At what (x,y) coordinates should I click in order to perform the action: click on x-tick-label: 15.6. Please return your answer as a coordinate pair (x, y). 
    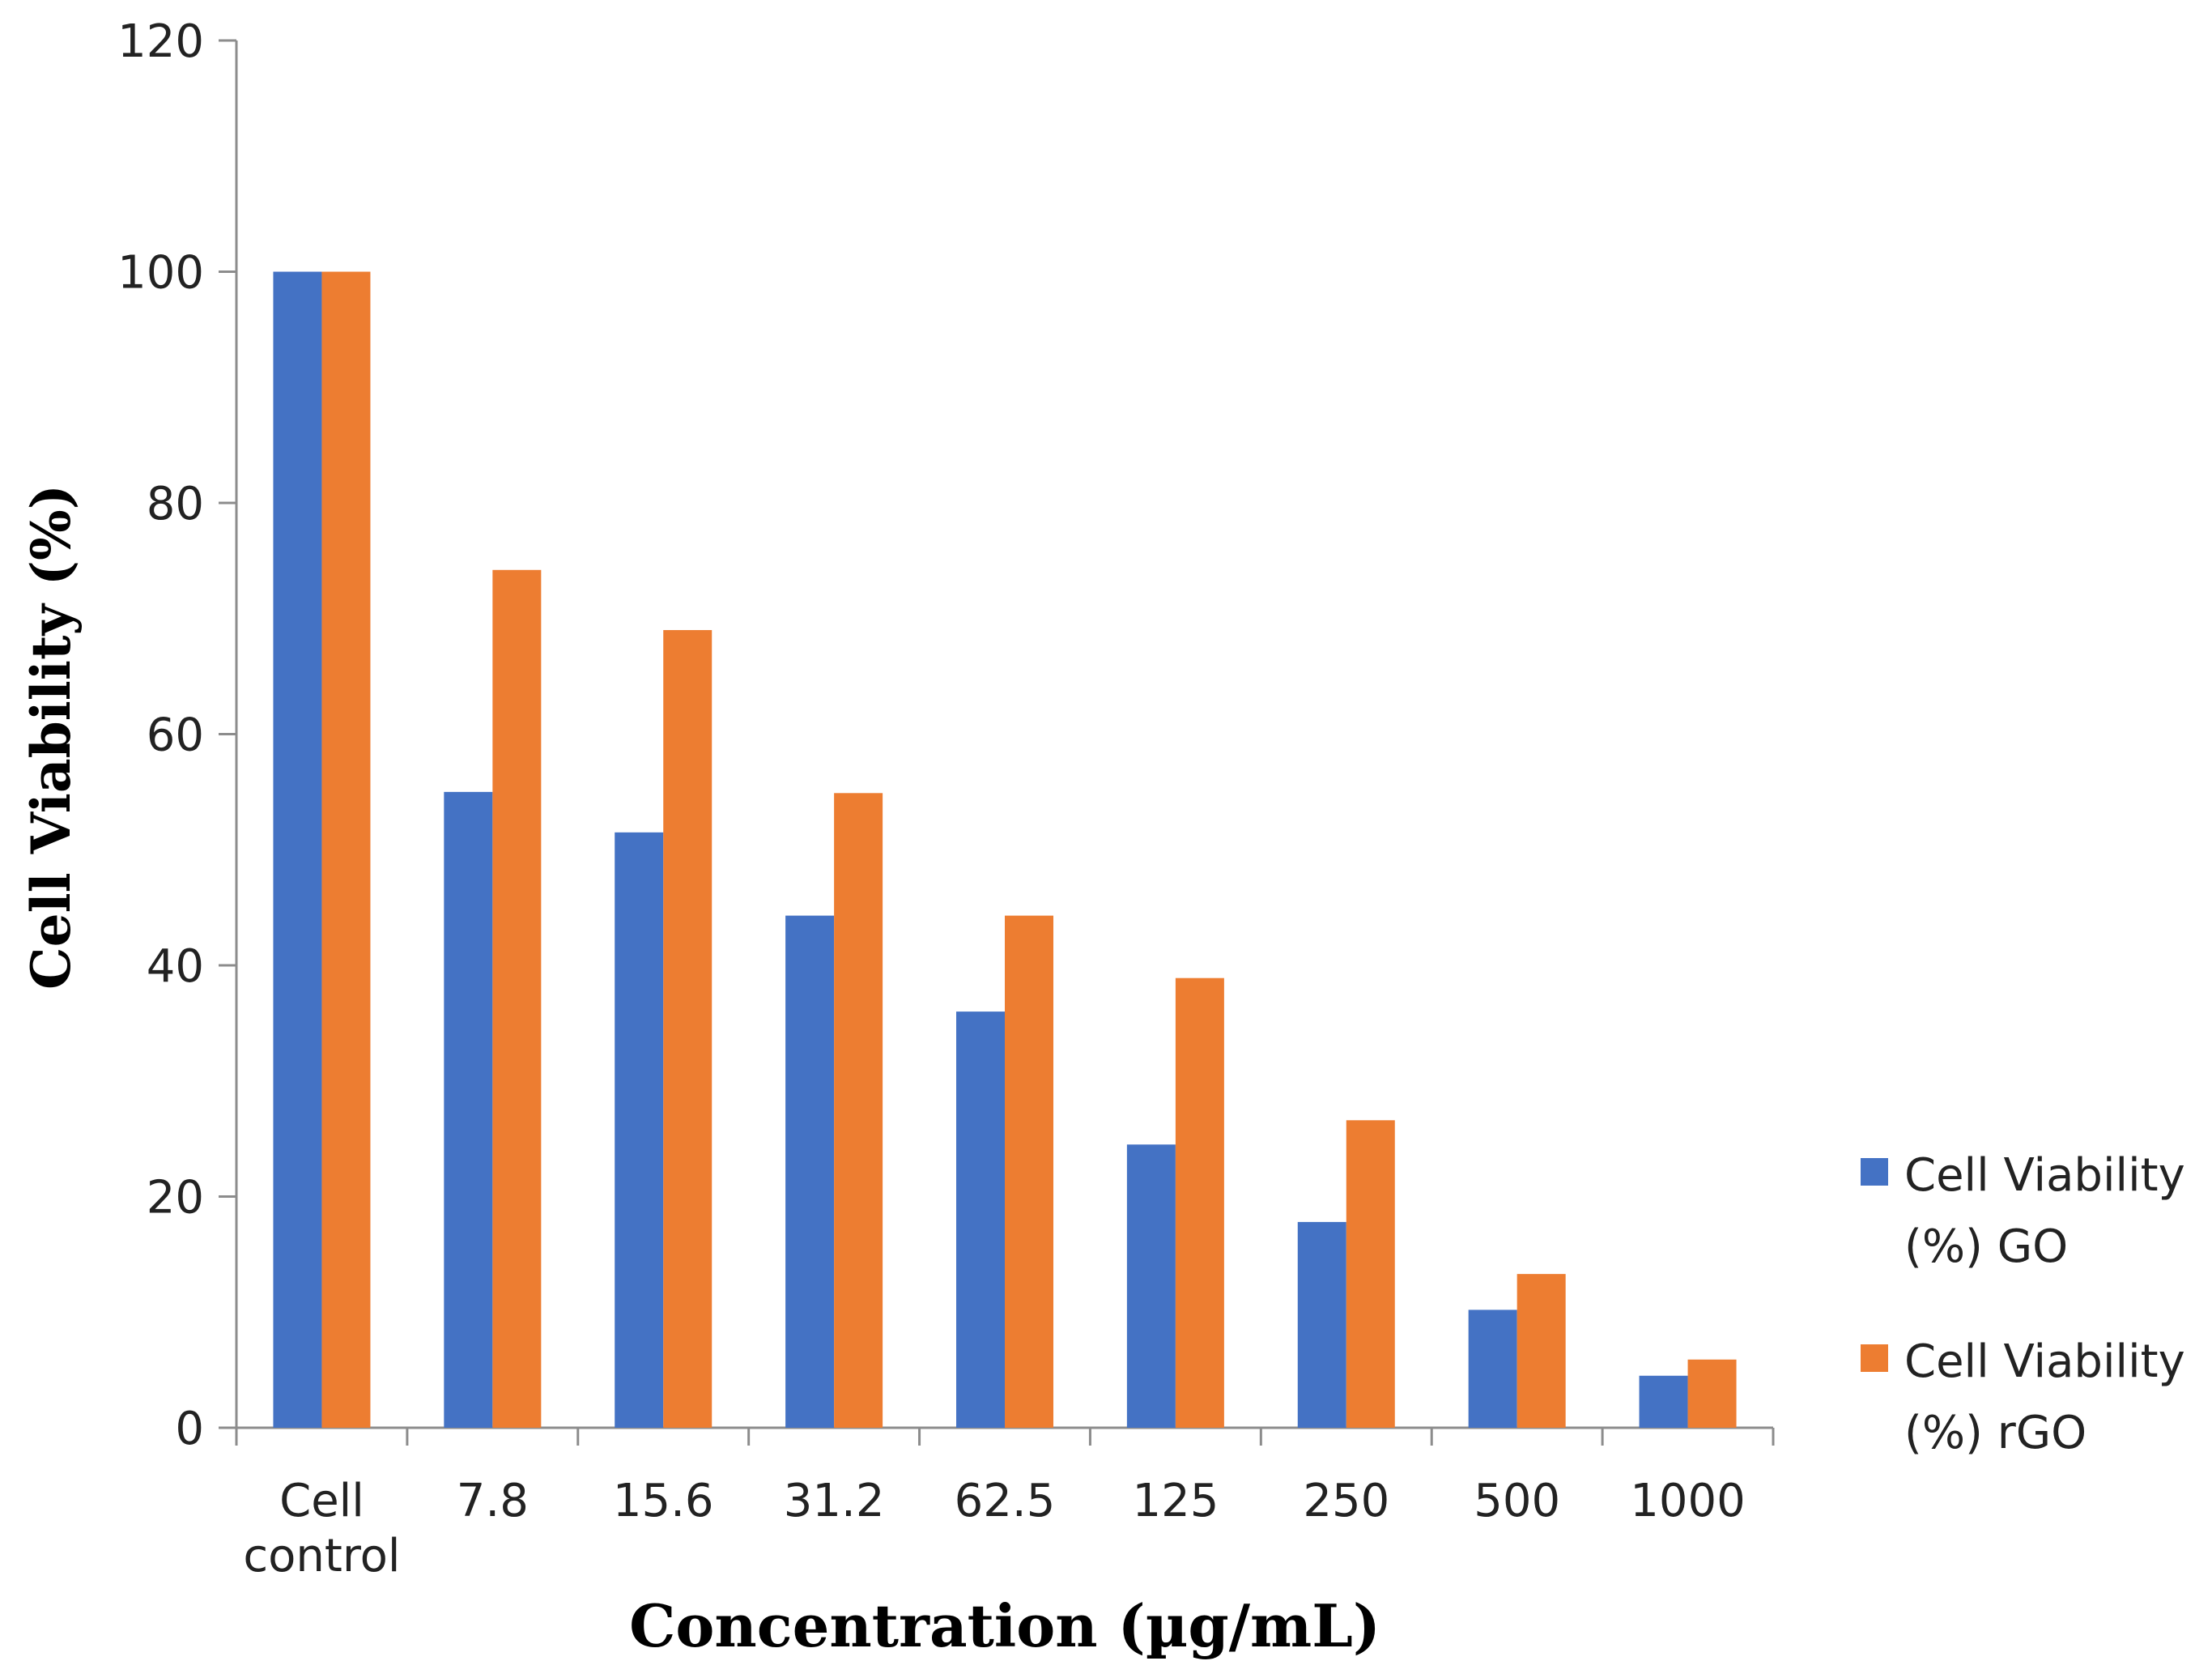
    Looking at the image, I should click on (664, 1501).